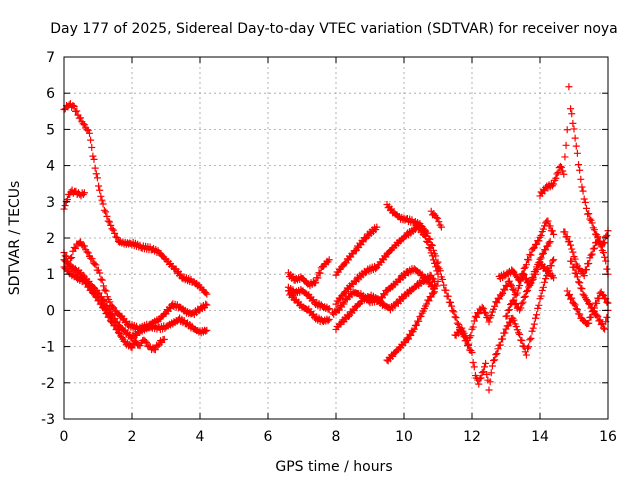  I want to click on series-arc-w, so click(589, 295).